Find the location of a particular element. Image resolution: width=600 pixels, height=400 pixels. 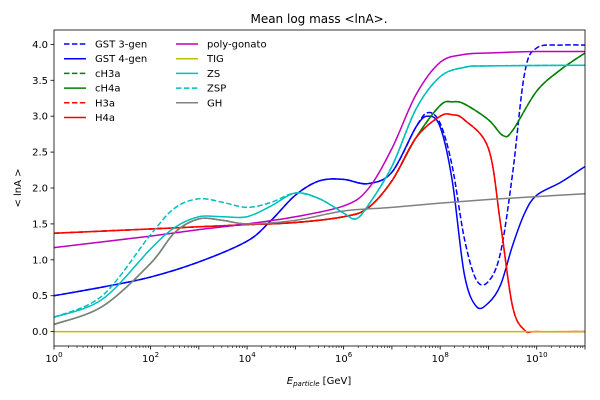

y-tick-label: 2.5 is located at coordinates (40, 153).